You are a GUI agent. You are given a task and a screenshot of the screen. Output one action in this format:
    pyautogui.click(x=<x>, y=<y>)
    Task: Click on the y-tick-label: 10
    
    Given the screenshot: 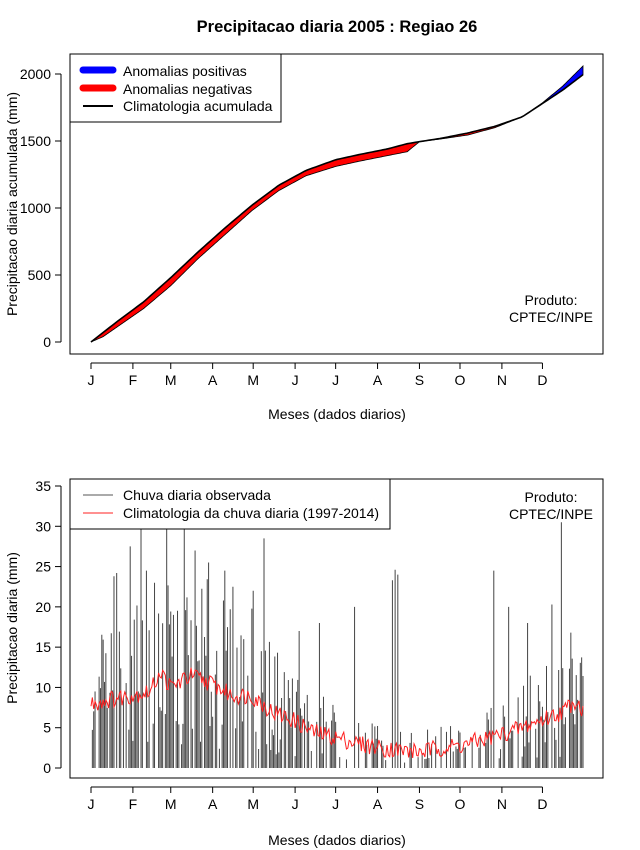 What is the action you would take?
    pyautogui.click(x=43, y=687)
    